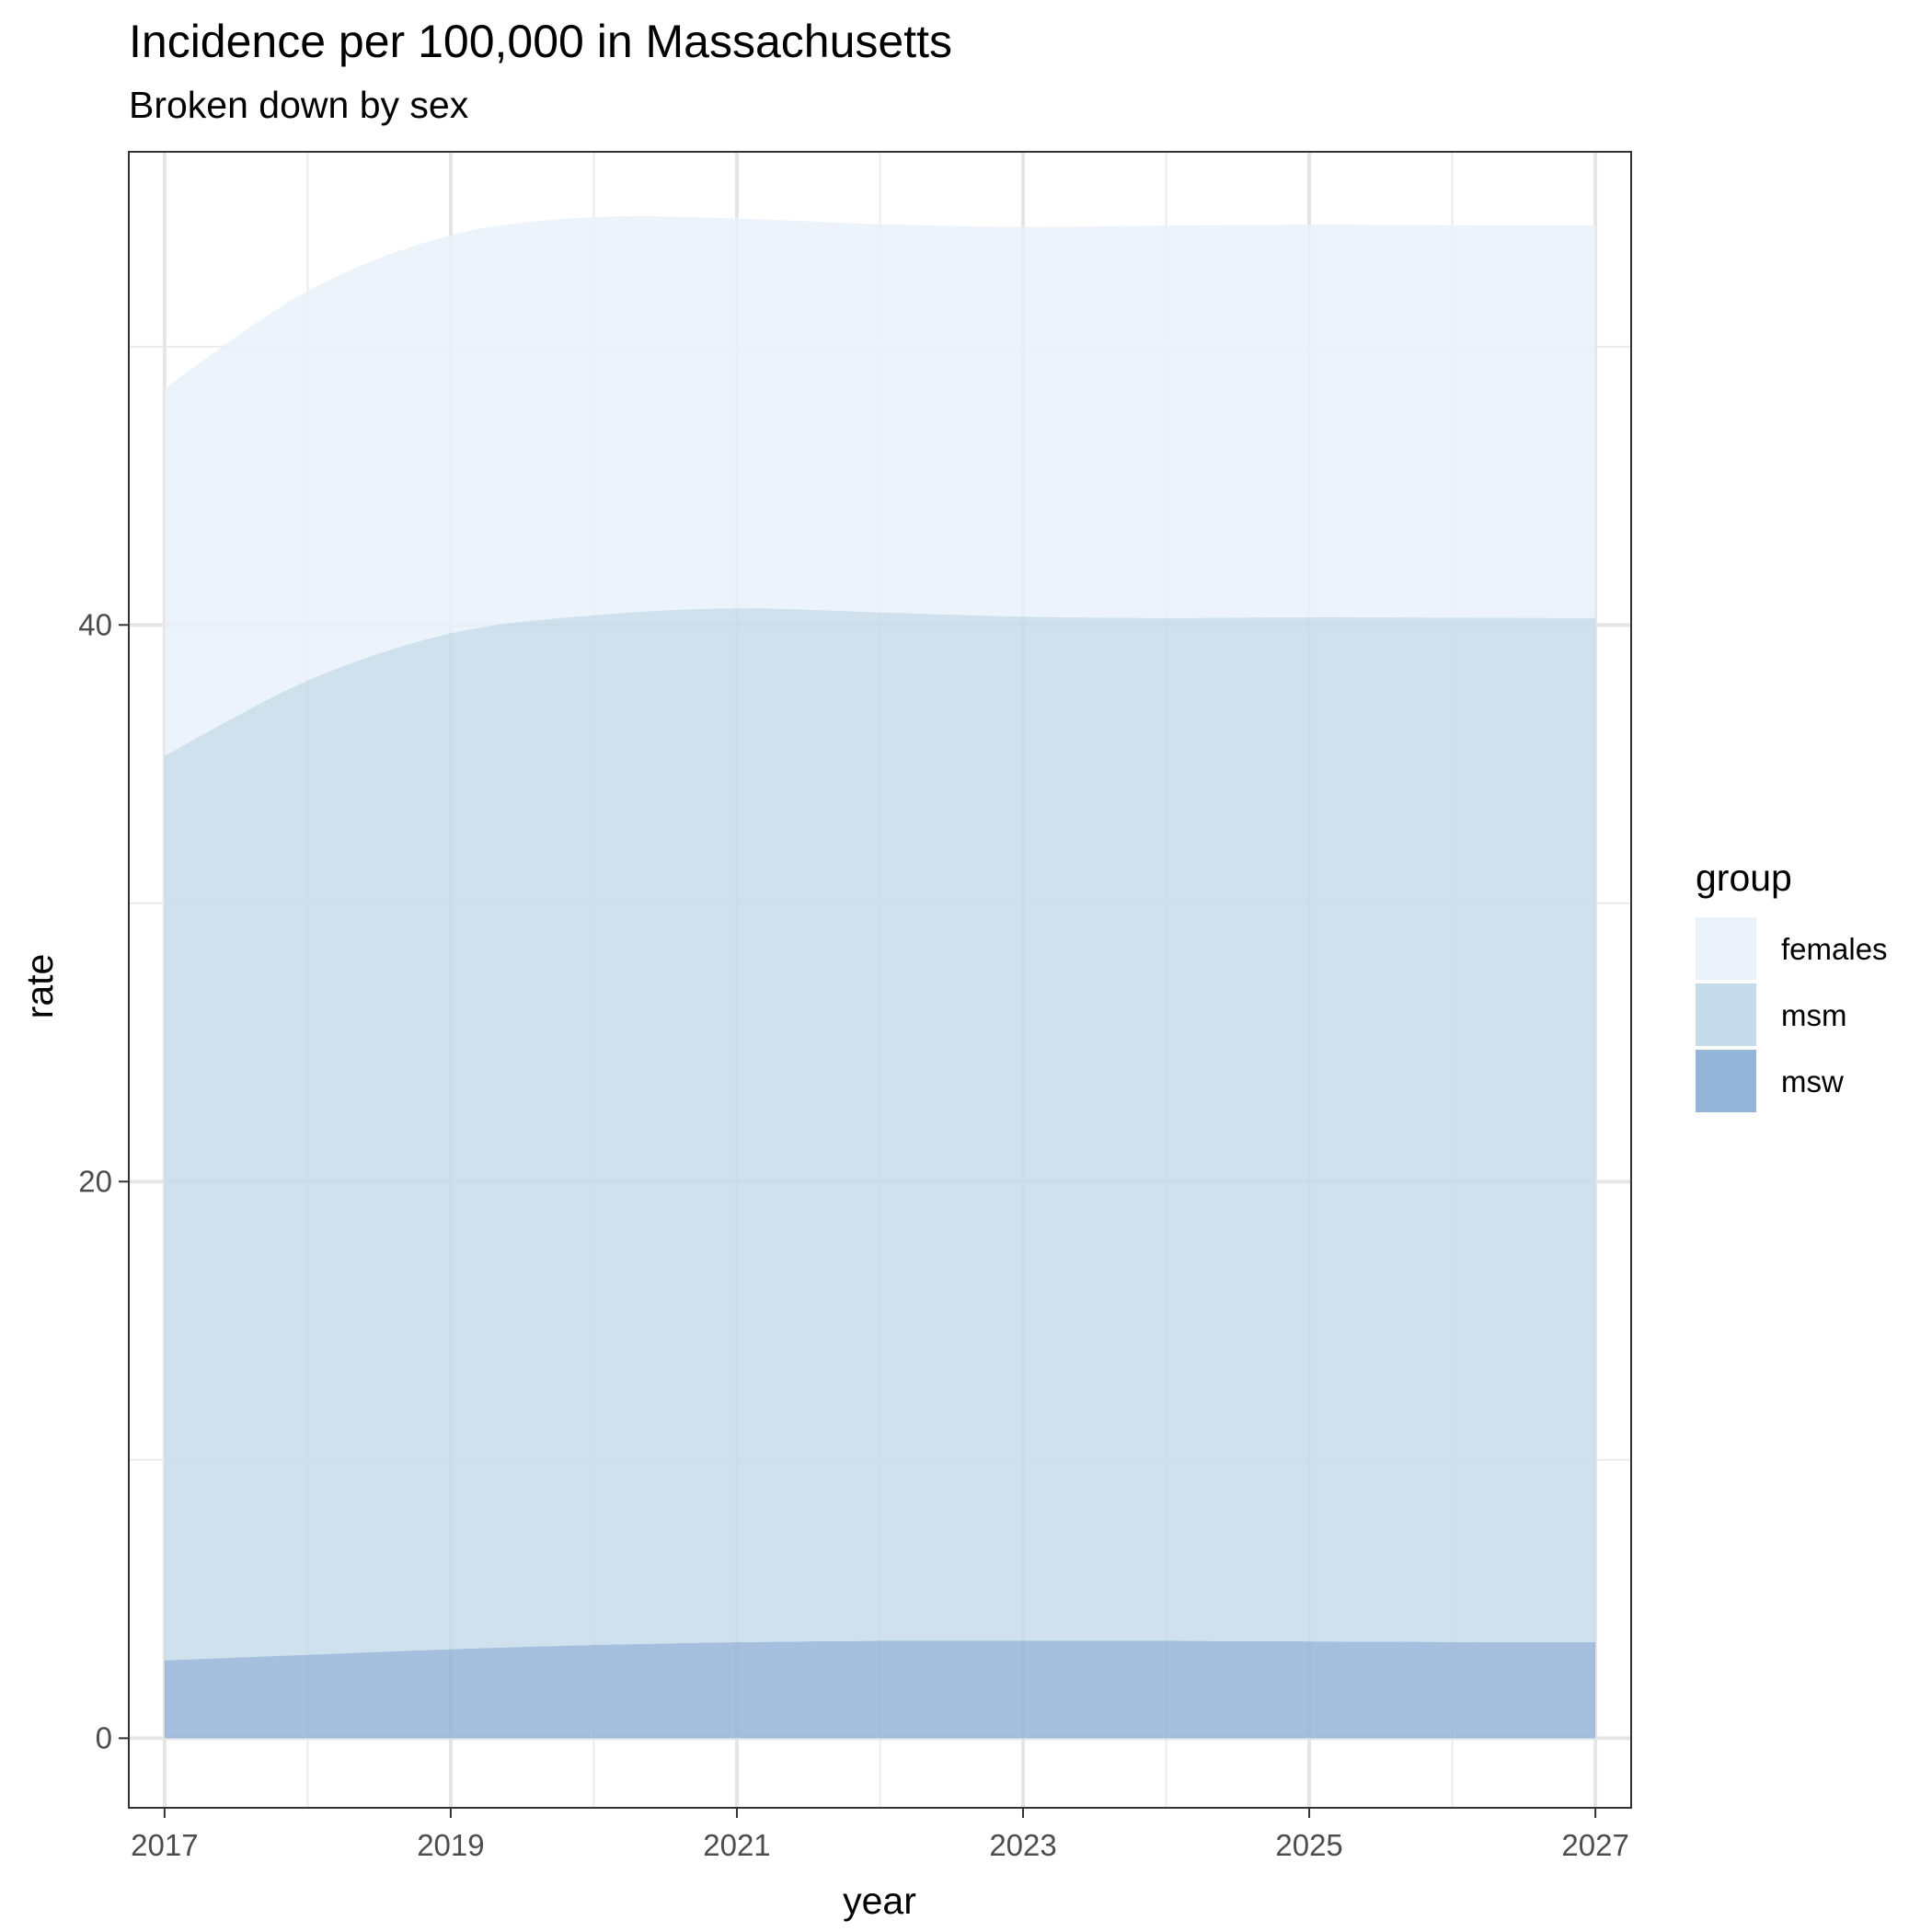  Describe the element at coordinates (1812, 1081) in the screenshot. I see `legend-label-msw: msw` at that location.